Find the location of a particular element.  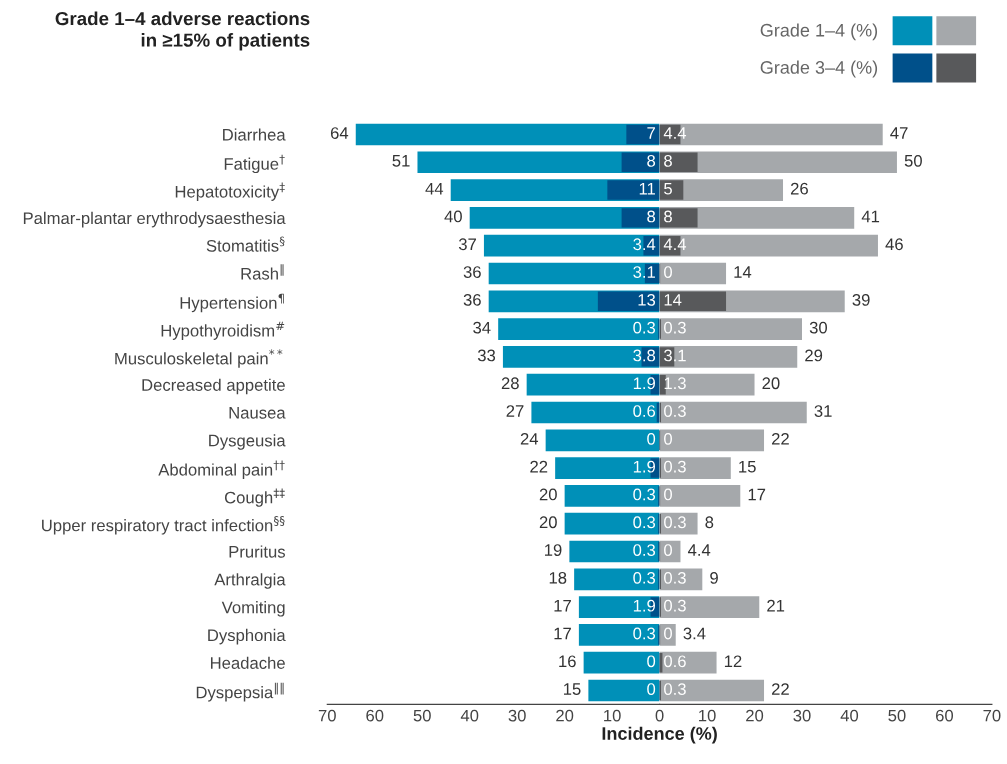

data-label: 3.4 is located at coordinates (694, 633).